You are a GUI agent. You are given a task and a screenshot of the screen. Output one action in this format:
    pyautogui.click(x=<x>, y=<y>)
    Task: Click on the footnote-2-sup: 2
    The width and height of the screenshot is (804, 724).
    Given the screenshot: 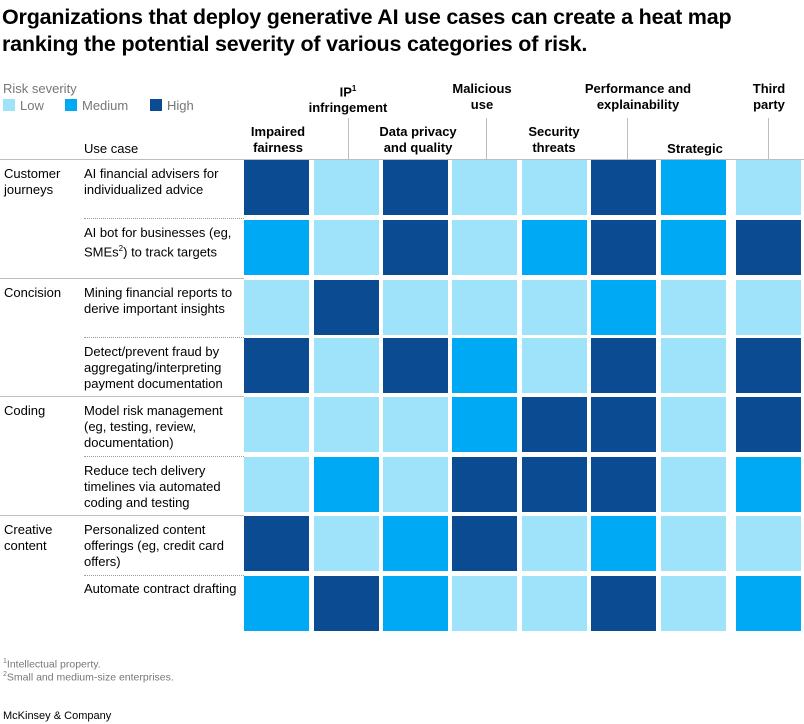 What is the action you would take?
    pyautogui.click(x=5, y=674)
    